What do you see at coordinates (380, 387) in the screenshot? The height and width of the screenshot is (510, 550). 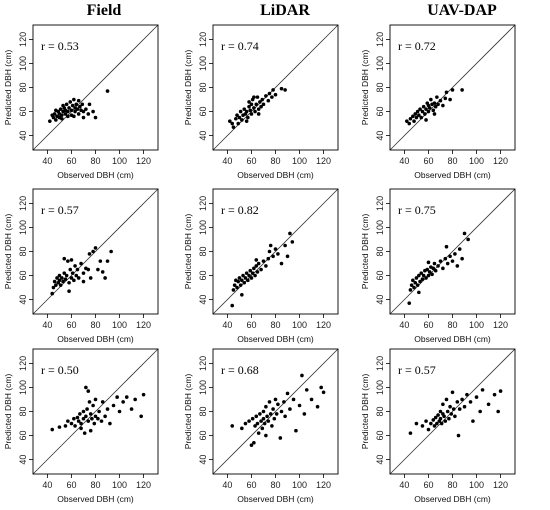 I see `y-tick-label: 100` at bounding box center [380, 387].